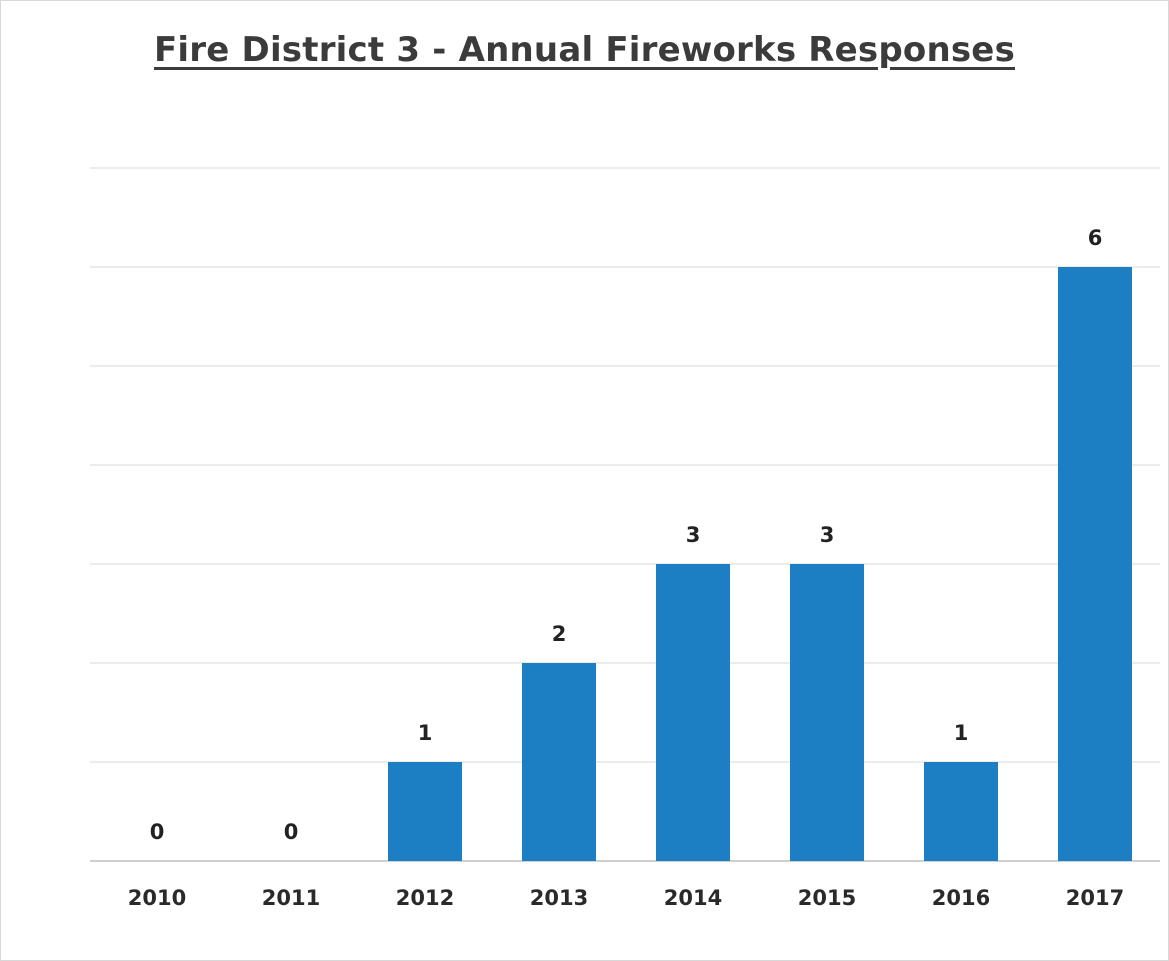  Describe the element at coordinates (425, 898) in the screenshot. I see `x-tick-2012: 2012` at that location.